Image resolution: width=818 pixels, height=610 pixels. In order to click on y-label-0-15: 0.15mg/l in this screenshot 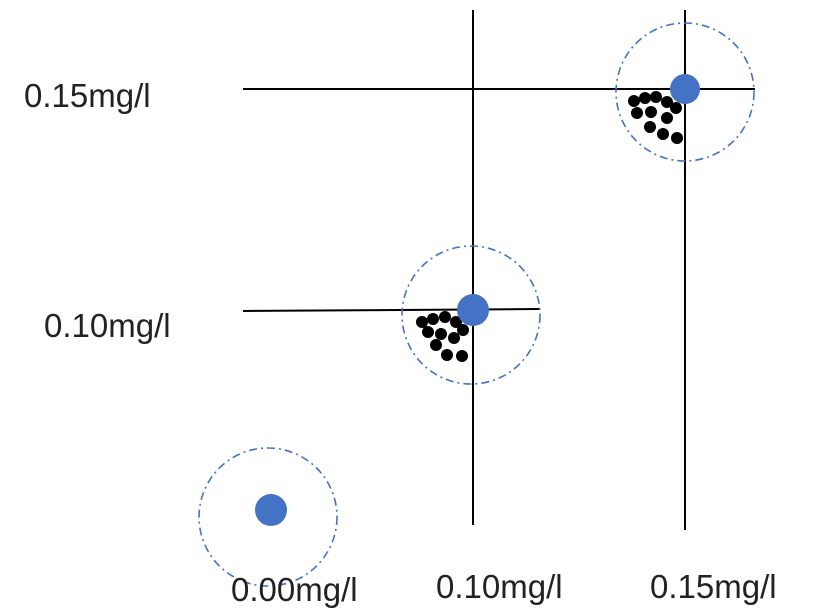, I will do `click(87, 95)`.